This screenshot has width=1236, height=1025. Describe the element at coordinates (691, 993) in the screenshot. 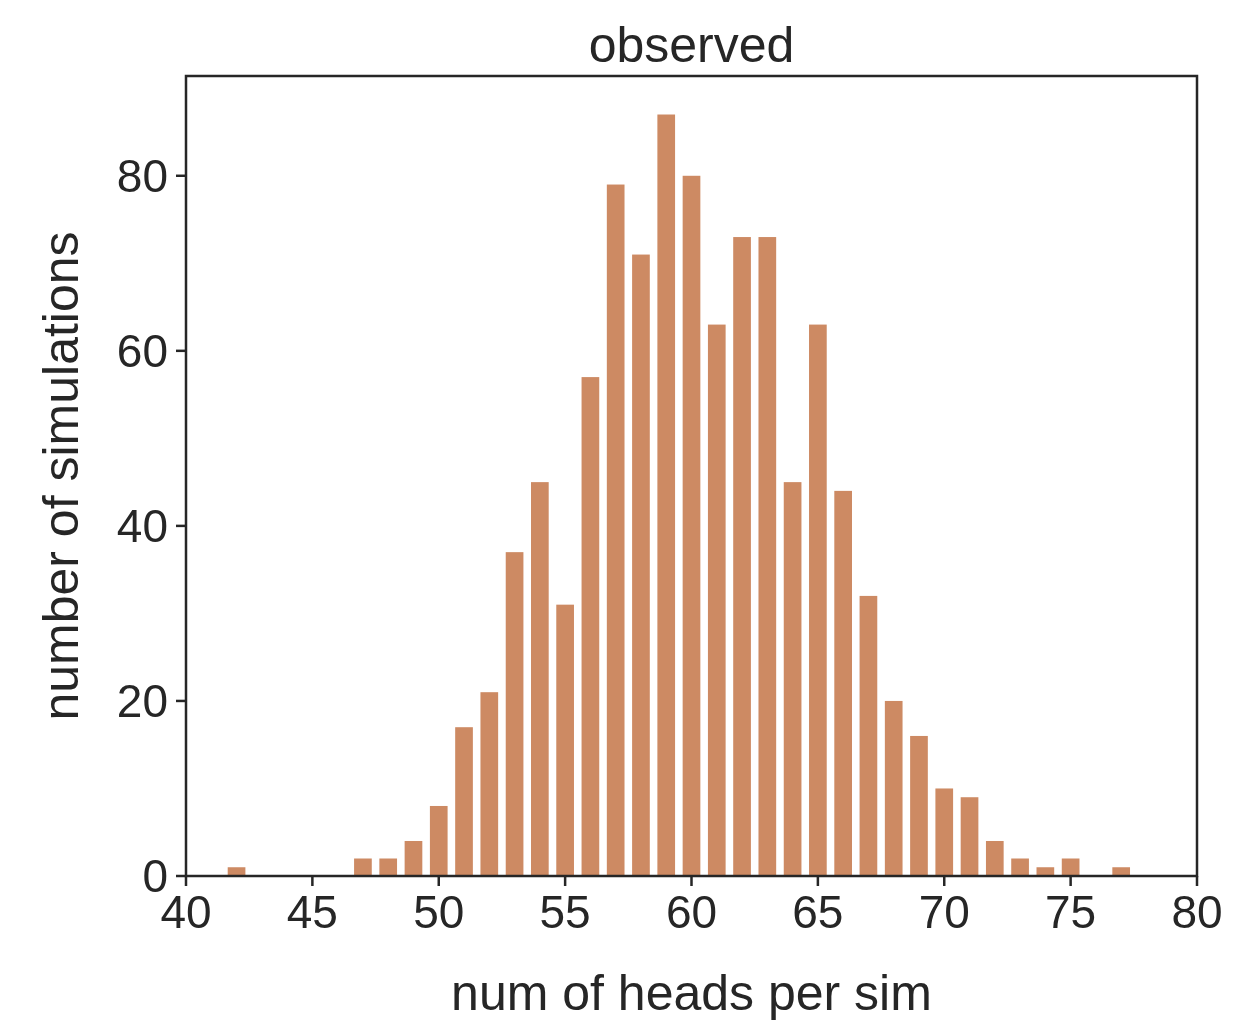

I see `x-axis-title: num of heads per sim` at that location.